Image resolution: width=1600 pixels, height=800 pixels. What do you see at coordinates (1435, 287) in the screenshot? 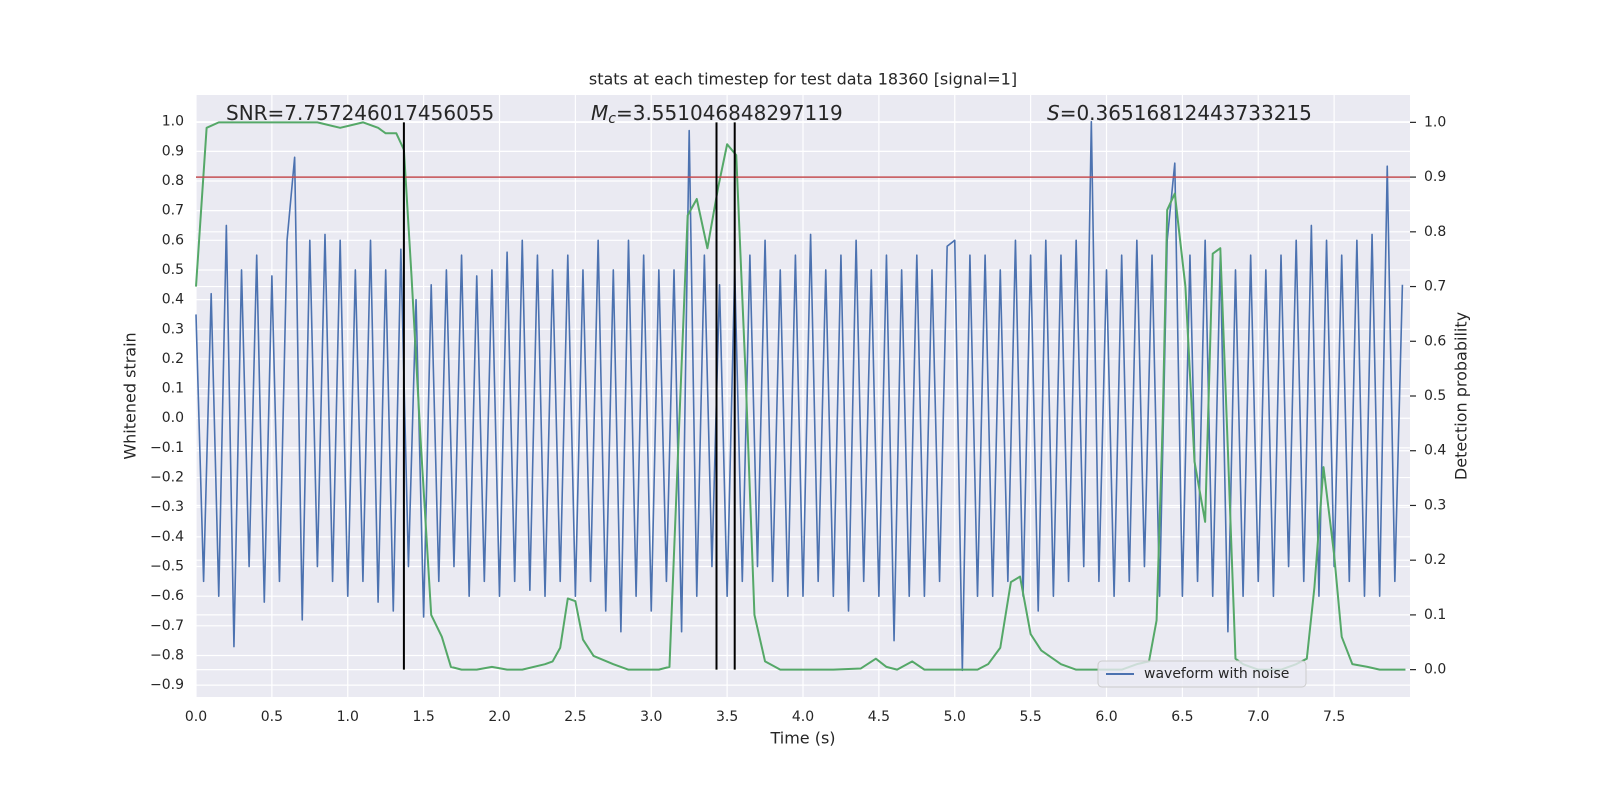
I see `y2-tick-label: 0.7` at bounding box center [1435, 287].